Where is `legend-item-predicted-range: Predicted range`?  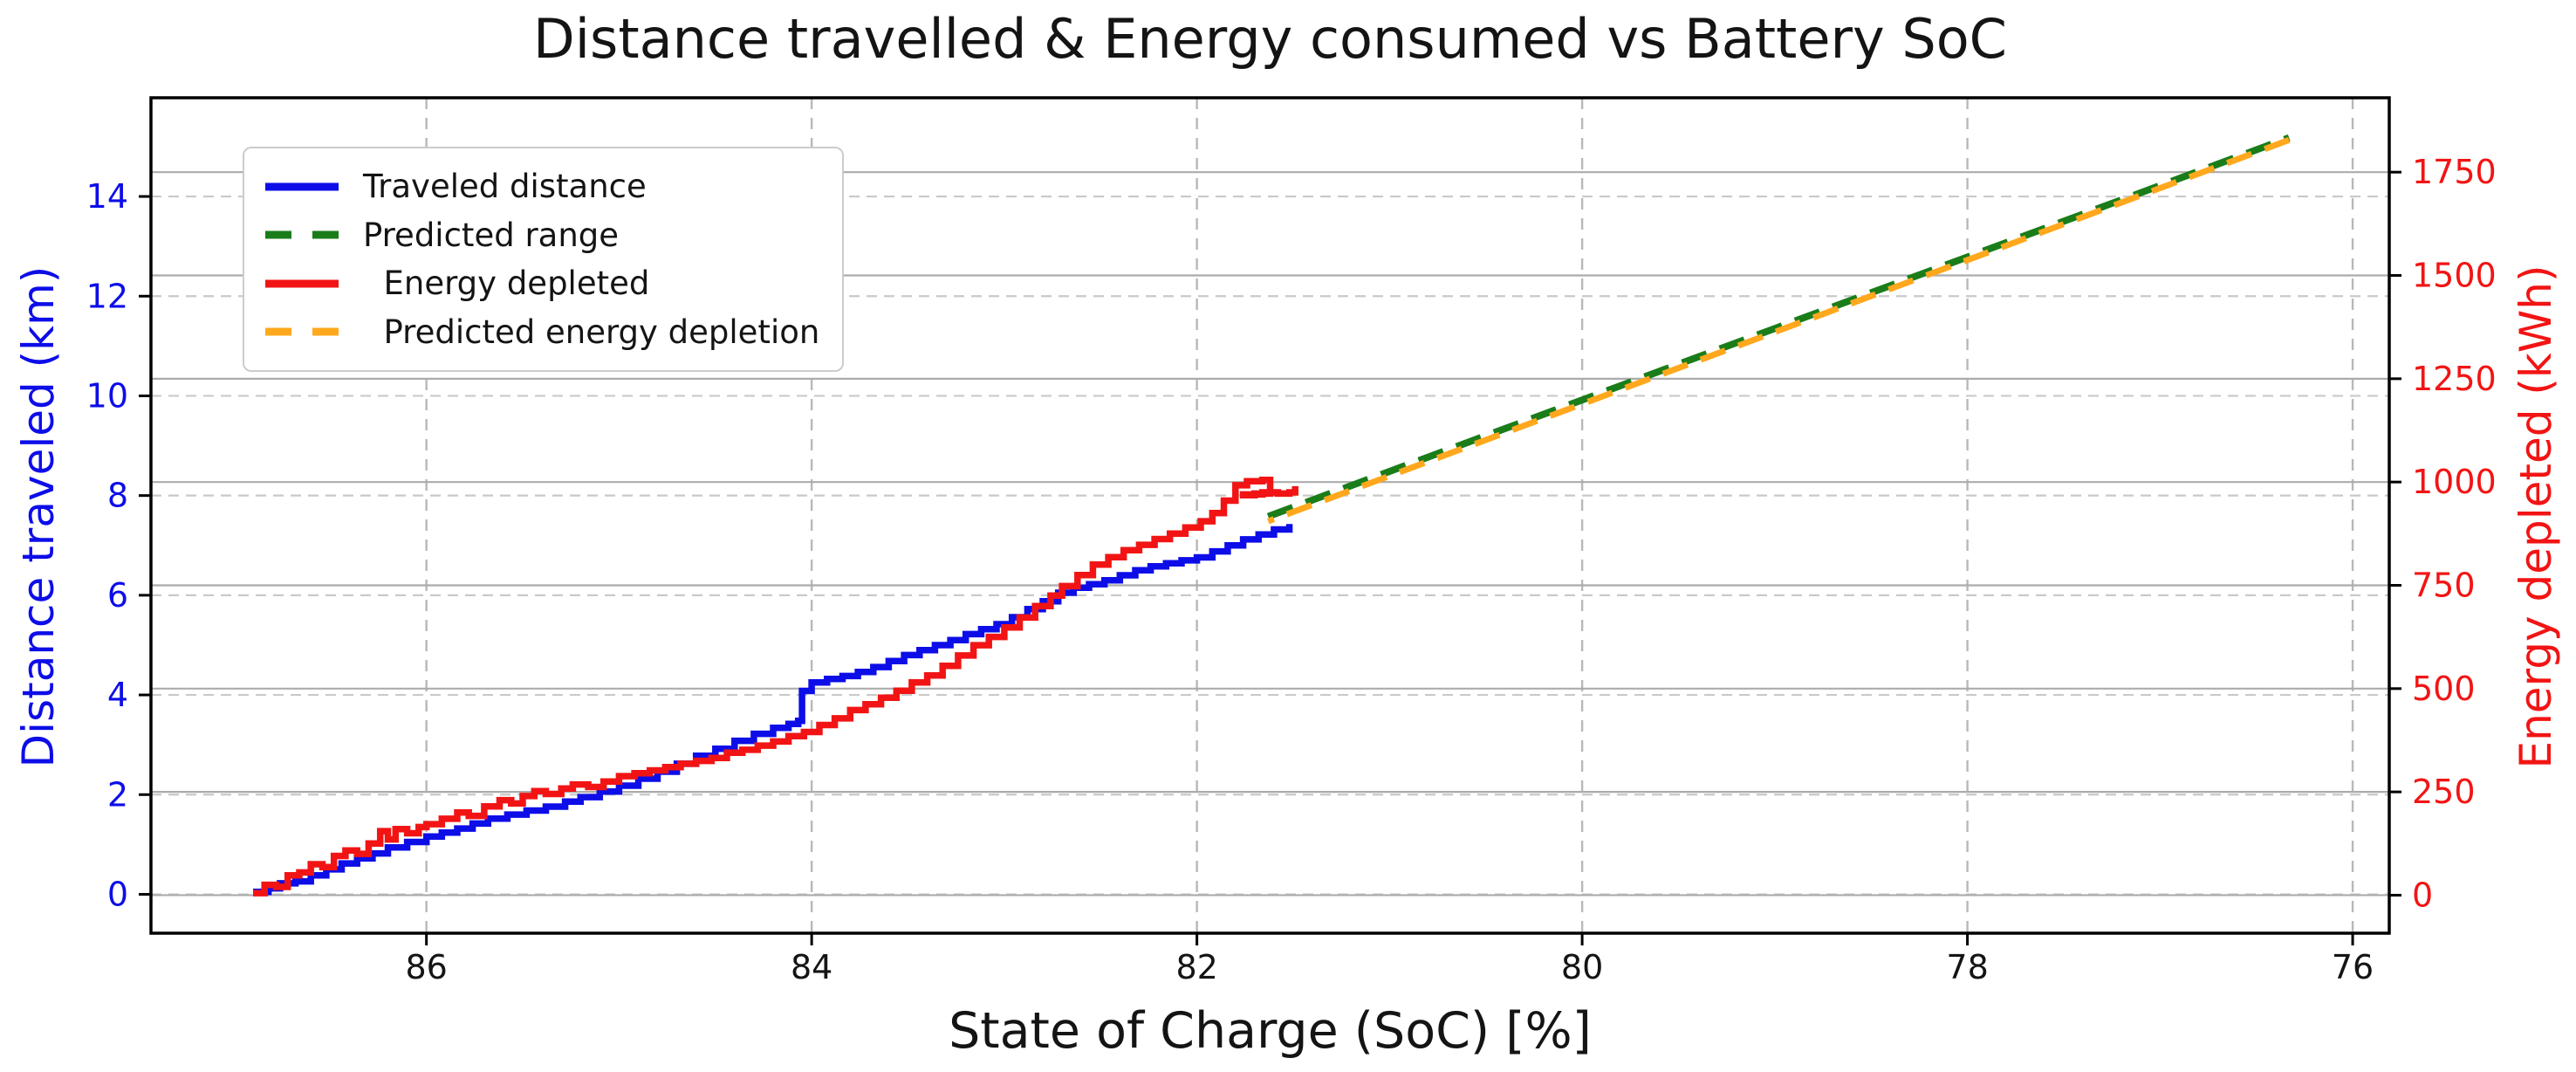
legend-item-predicted-range: Predicted range is located at coordinates (540, 236).